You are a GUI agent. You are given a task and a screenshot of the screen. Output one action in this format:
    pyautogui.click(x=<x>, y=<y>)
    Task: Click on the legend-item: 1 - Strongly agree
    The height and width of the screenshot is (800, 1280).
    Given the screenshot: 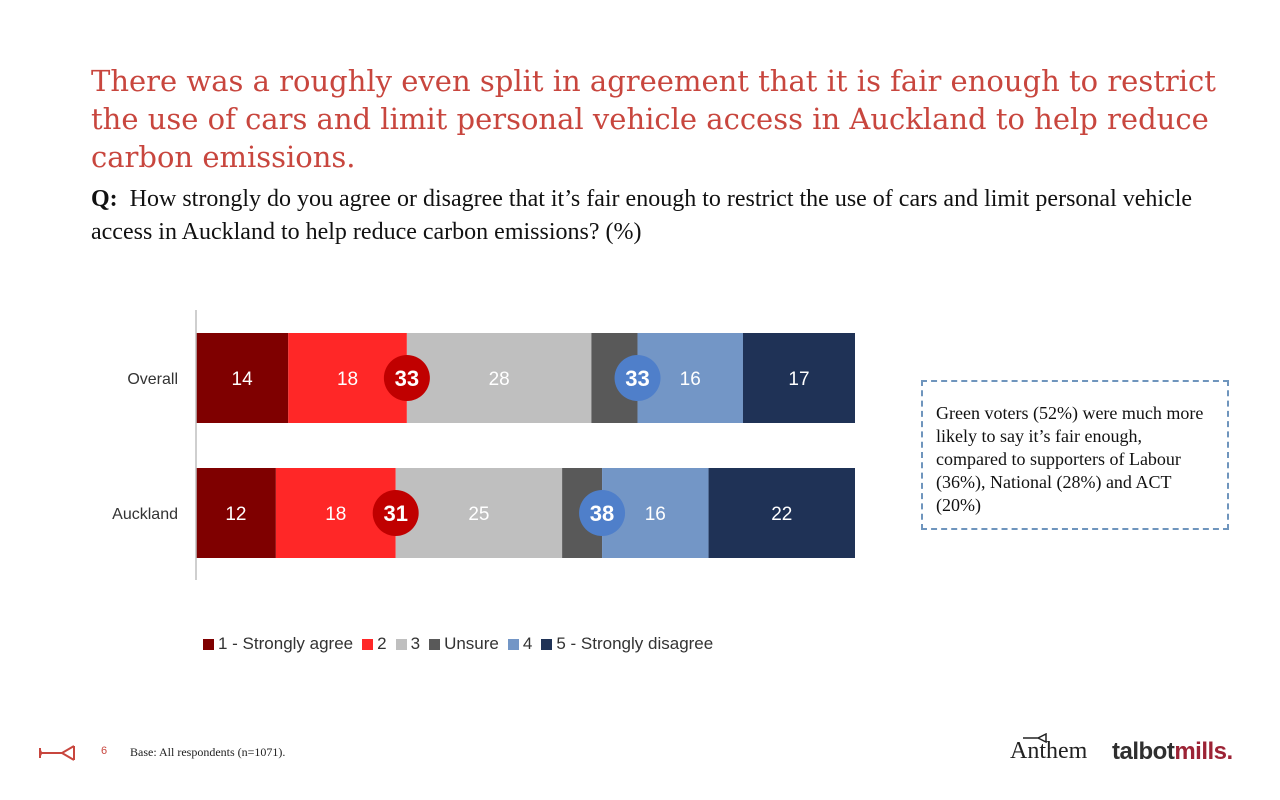 What is the action you would take?
    pyautogui.click(x=278, y=644)
    